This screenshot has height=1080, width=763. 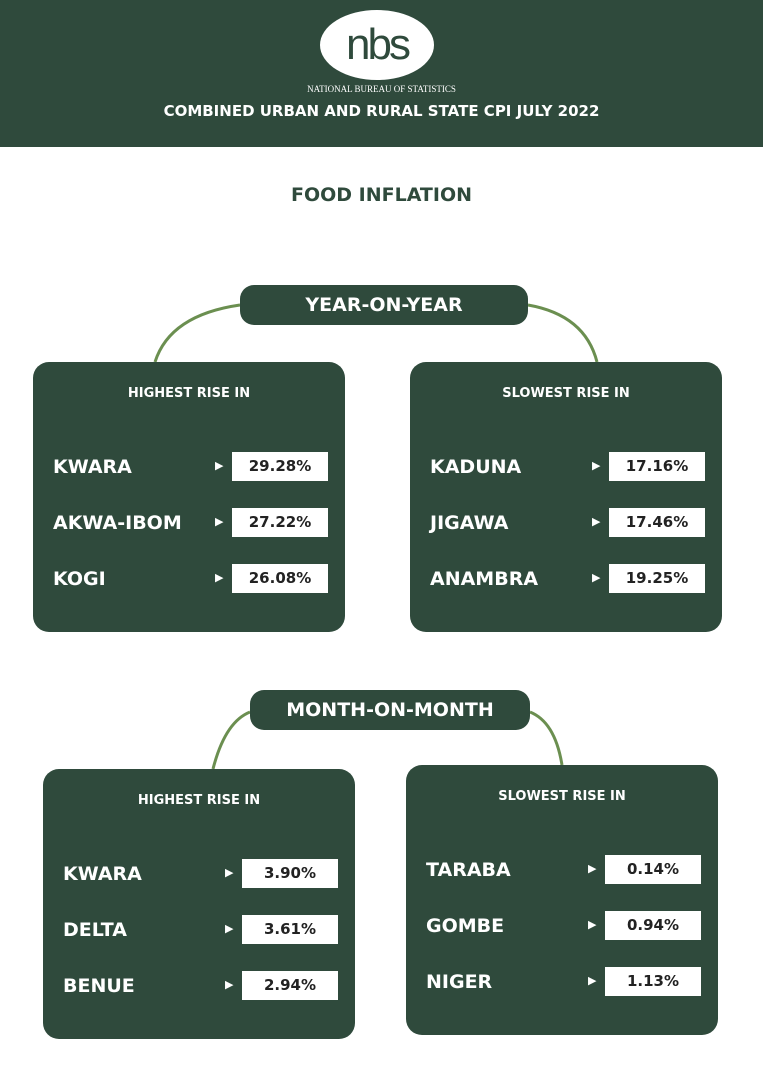 I want to click on state-row: KWARA ▶ 29.28%, so click(x=189, y=467).